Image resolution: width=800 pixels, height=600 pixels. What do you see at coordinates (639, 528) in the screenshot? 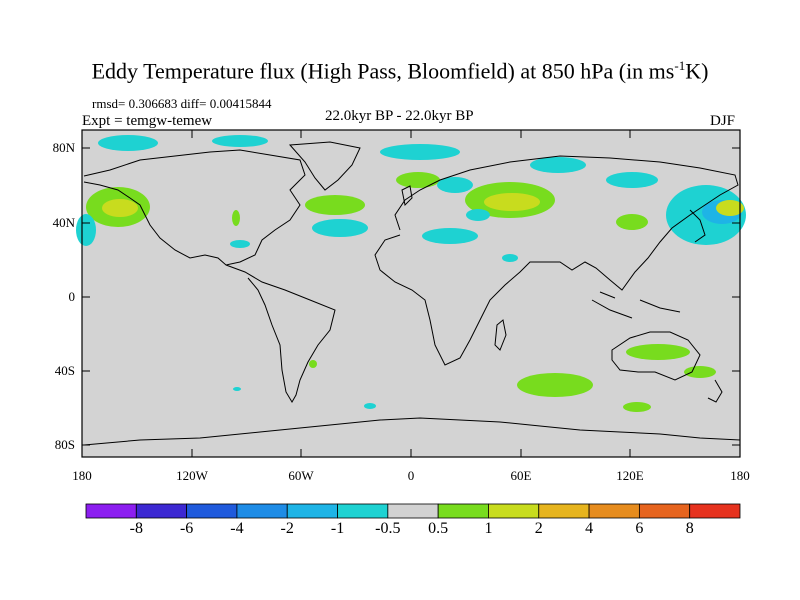
I see `colorbar-label: 6` at bounding box center [639, 528].